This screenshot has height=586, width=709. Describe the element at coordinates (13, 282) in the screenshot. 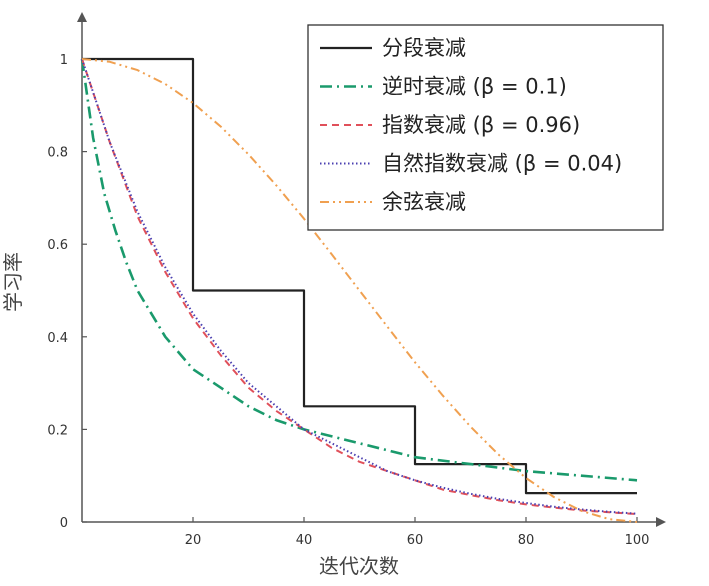

I see `y-axis-title: 学习率` at that location.